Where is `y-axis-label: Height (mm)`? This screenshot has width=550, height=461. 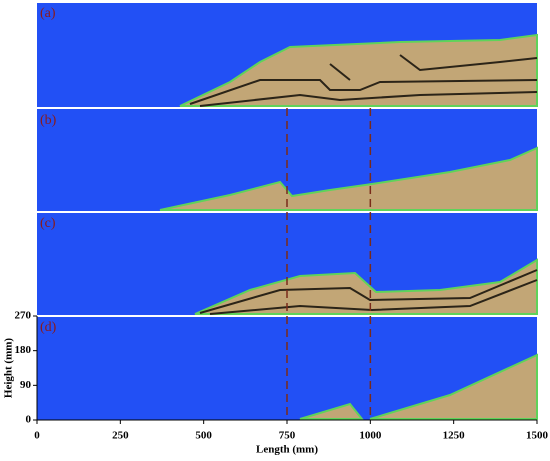
y-axis-label: Height (mm) is located at coordinates (9, 368).